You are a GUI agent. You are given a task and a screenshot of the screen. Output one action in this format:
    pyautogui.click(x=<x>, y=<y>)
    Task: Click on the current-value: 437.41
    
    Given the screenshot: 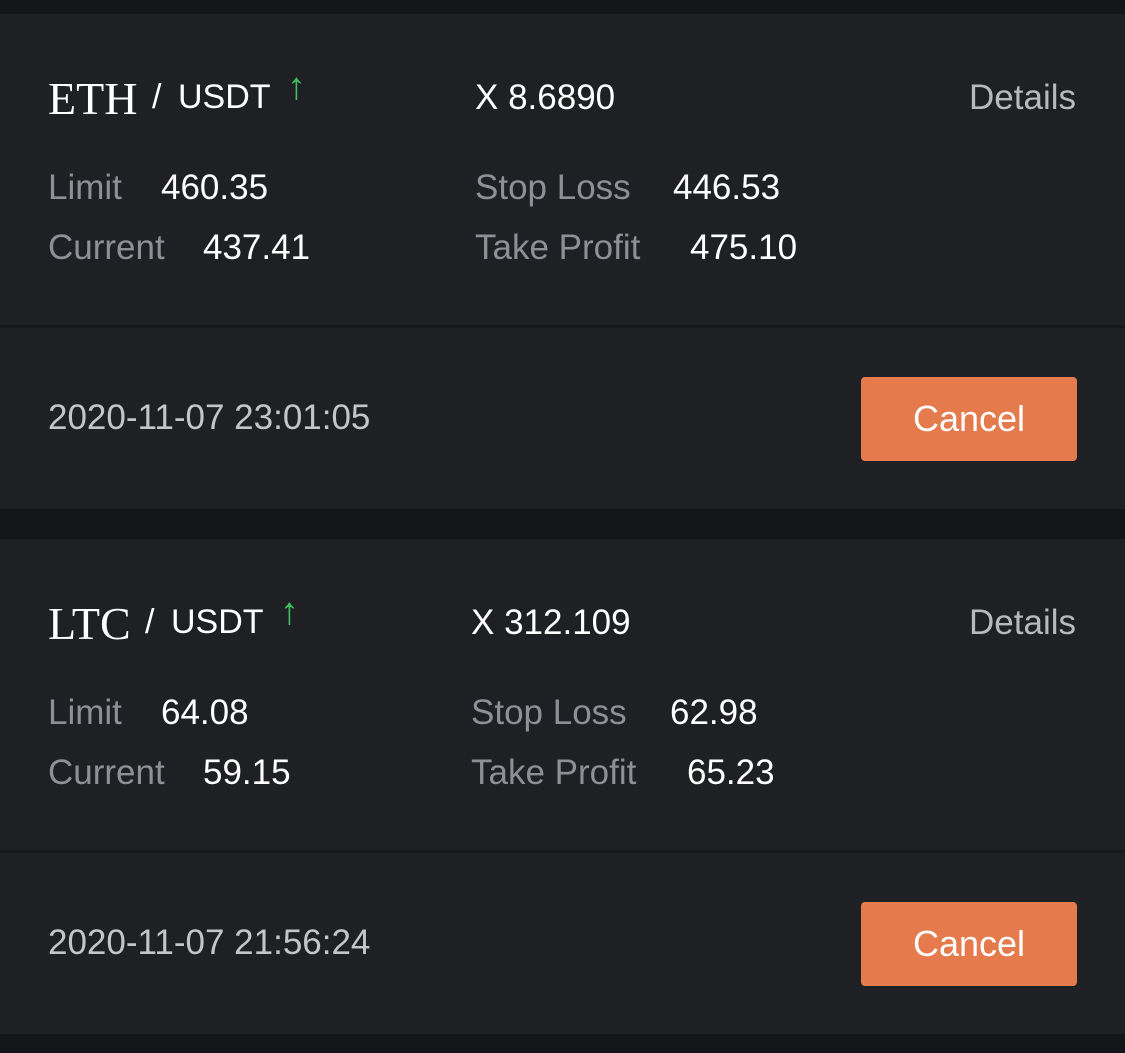 What is the action you would take?
    pyautogui.click(x=257, y=247)
    